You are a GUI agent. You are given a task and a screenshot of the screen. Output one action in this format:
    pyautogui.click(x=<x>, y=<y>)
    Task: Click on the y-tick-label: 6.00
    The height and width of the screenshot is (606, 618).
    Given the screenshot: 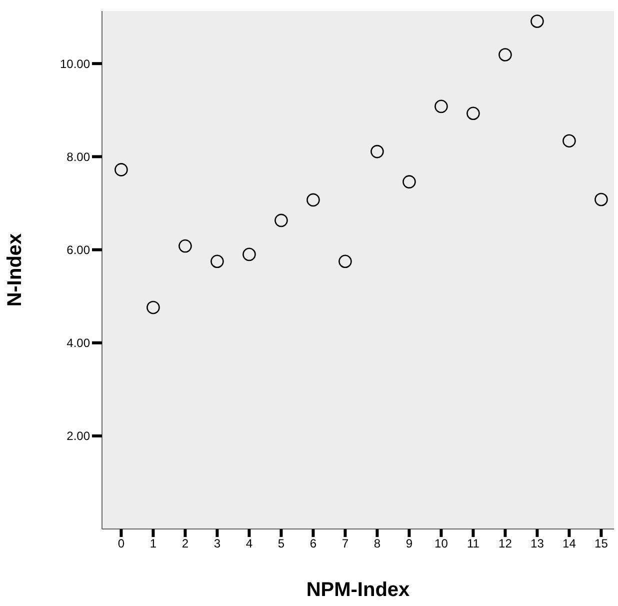 What is the action you would take?
    pyautogui.click(x=78, y=250)
    